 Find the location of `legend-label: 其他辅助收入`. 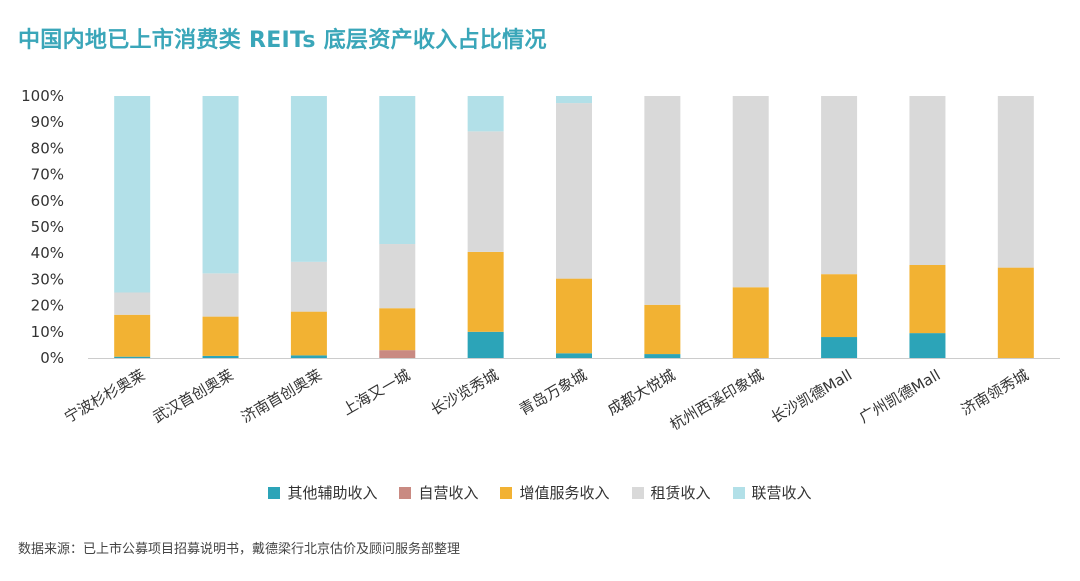

legend-label: 其他辅助收入 is located at coordinates (332, 493).